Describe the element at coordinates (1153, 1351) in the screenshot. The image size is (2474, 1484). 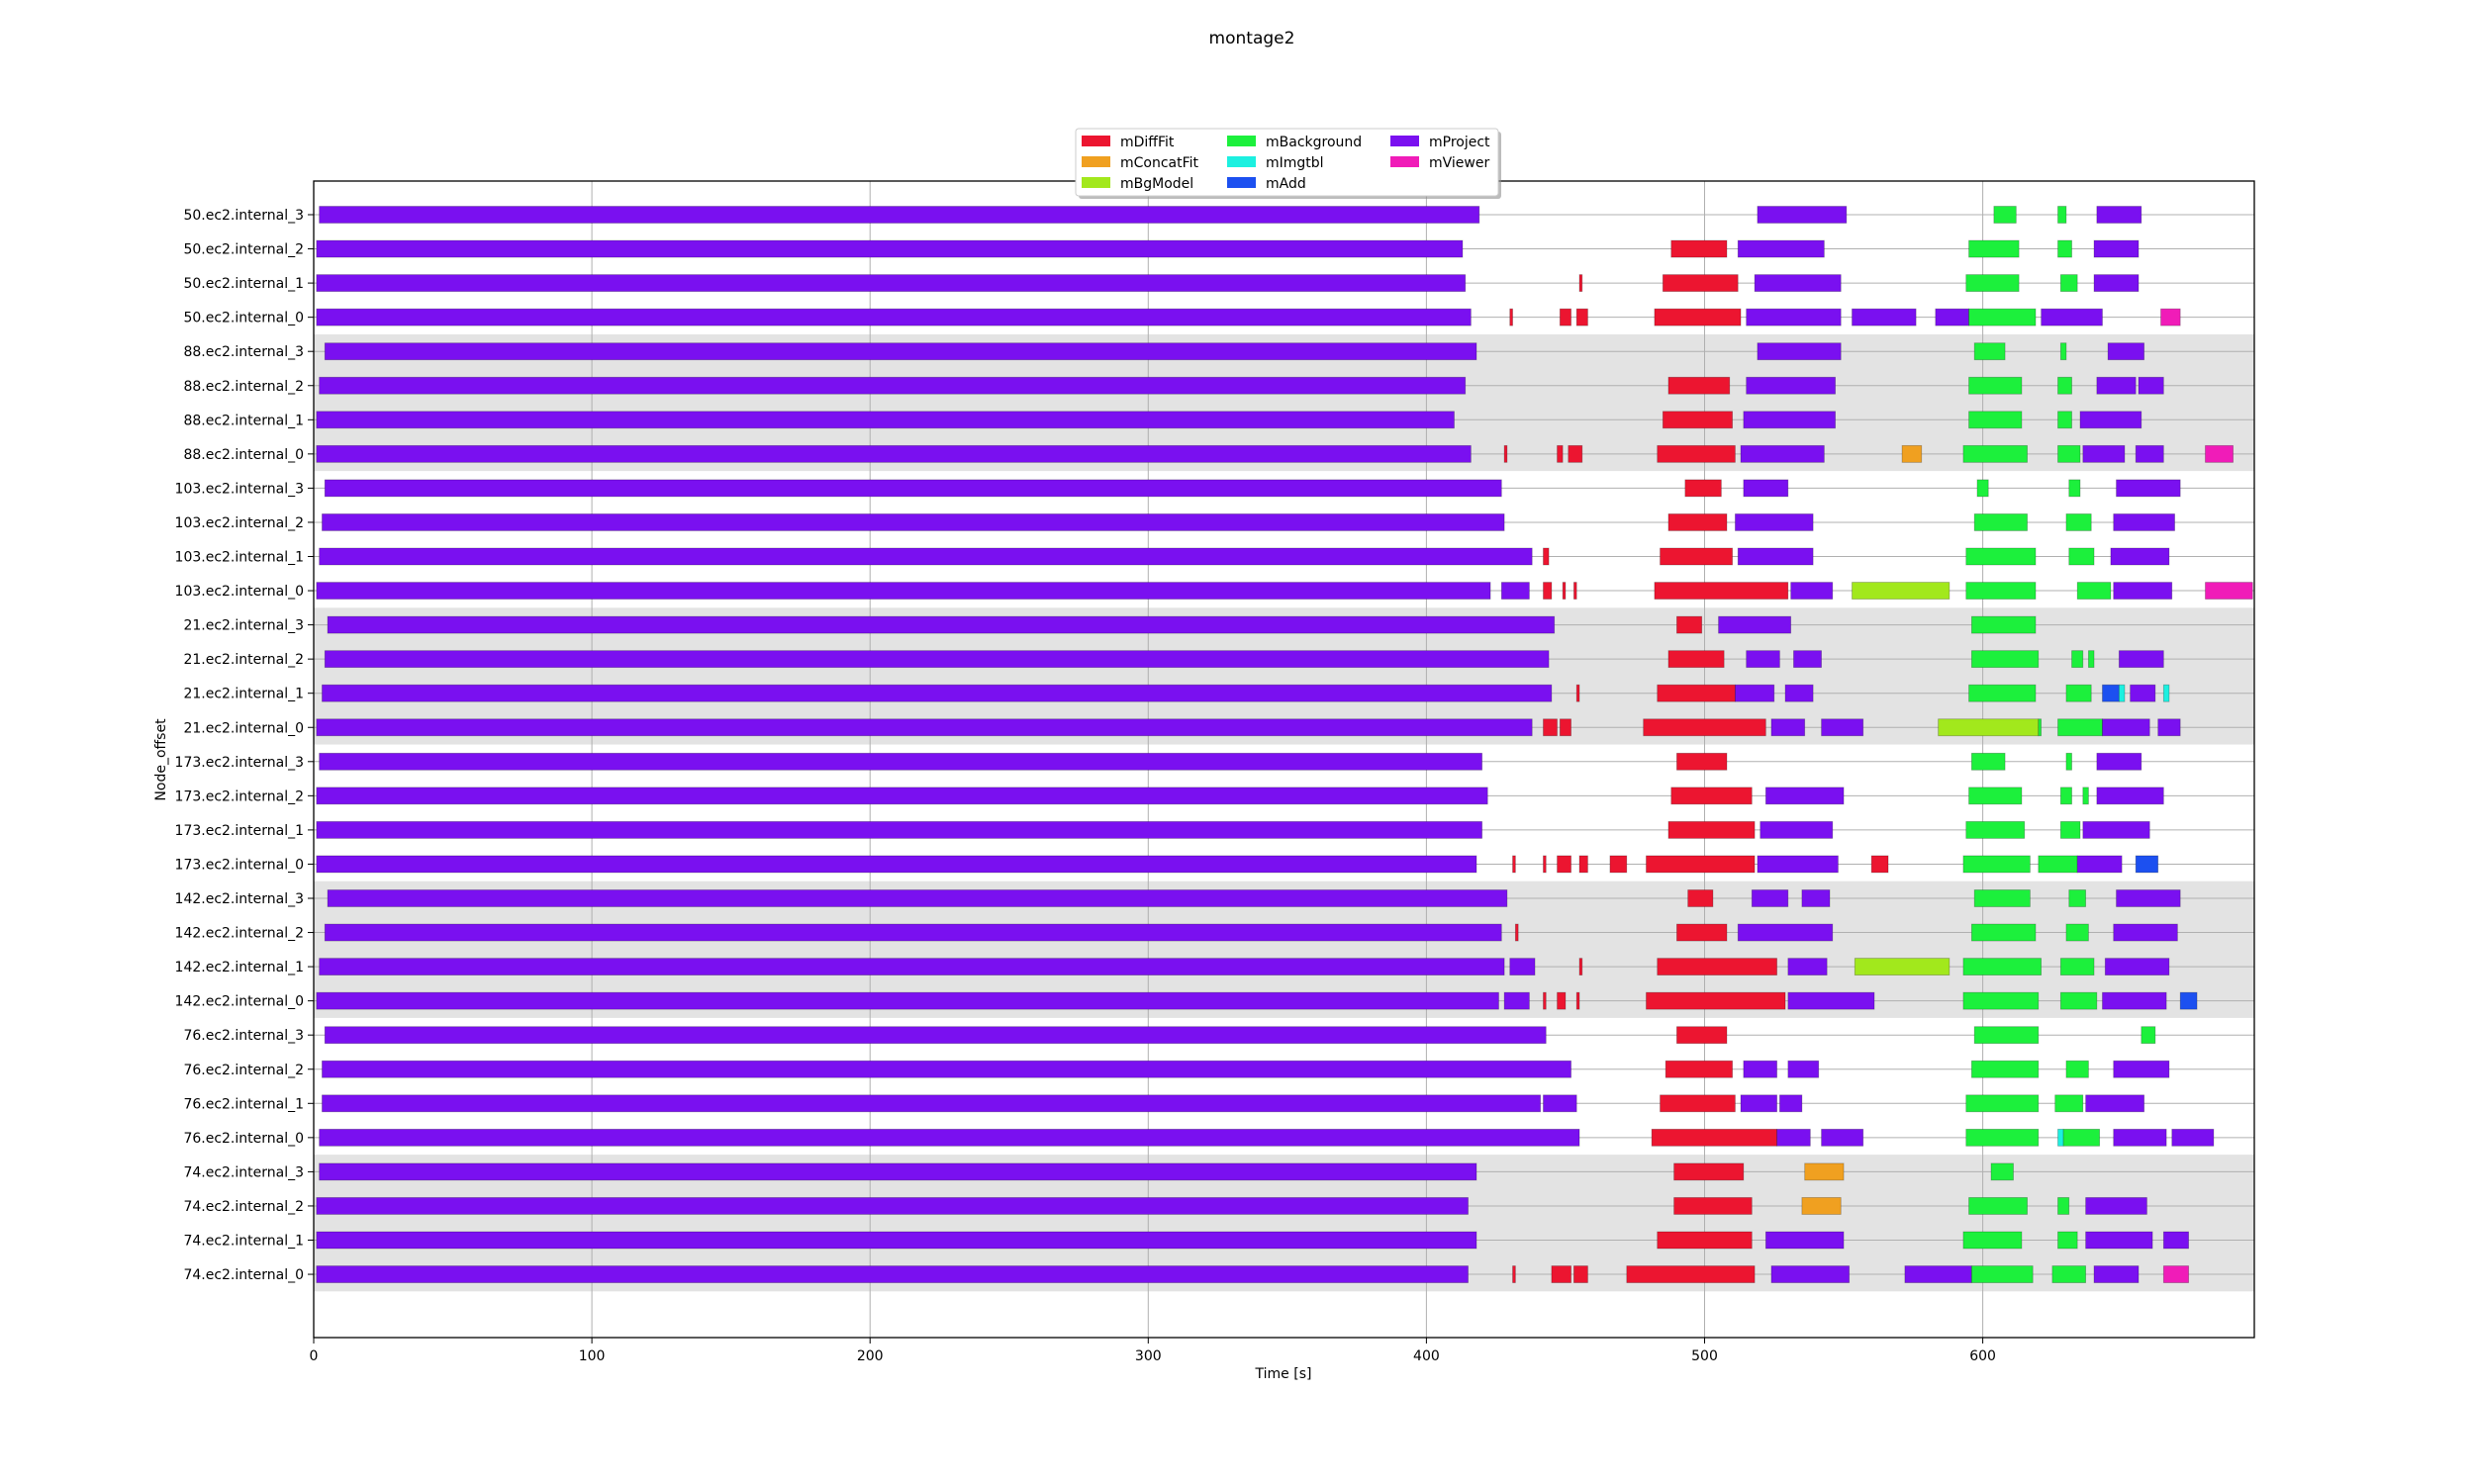
I see `x-tick-labels: 0 100 200 300 400 500 600` at that location.